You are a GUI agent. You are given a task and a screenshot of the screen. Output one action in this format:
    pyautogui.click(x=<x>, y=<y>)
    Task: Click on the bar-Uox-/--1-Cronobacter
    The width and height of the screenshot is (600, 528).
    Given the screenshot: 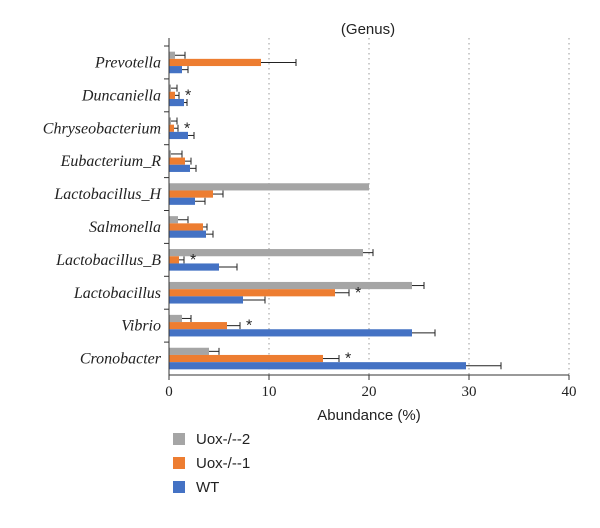 What is the action you would take?
    pyautogui.click(x=246, y=358)
    